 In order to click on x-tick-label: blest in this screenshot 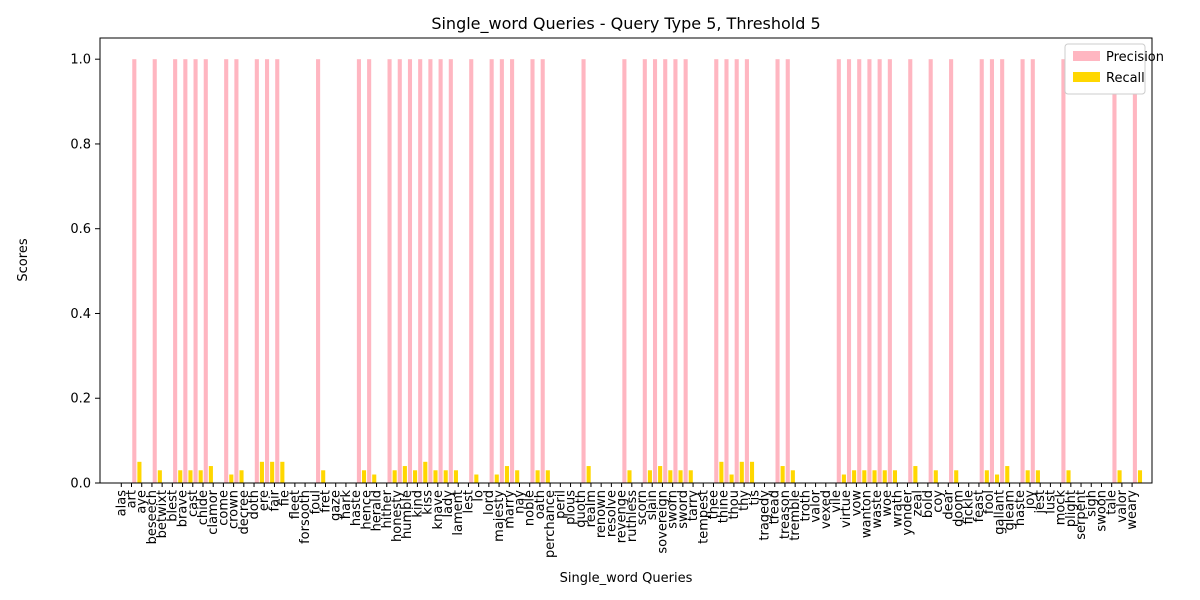, I will do `click(172, 506)`.